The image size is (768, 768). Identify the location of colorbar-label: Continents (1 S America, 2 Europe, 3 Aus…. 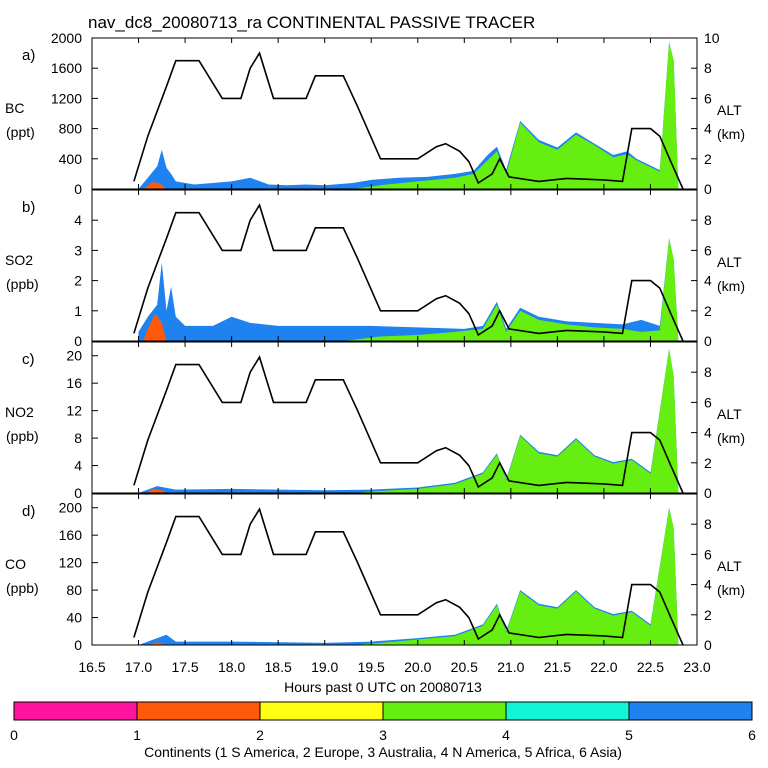
(383, 752).